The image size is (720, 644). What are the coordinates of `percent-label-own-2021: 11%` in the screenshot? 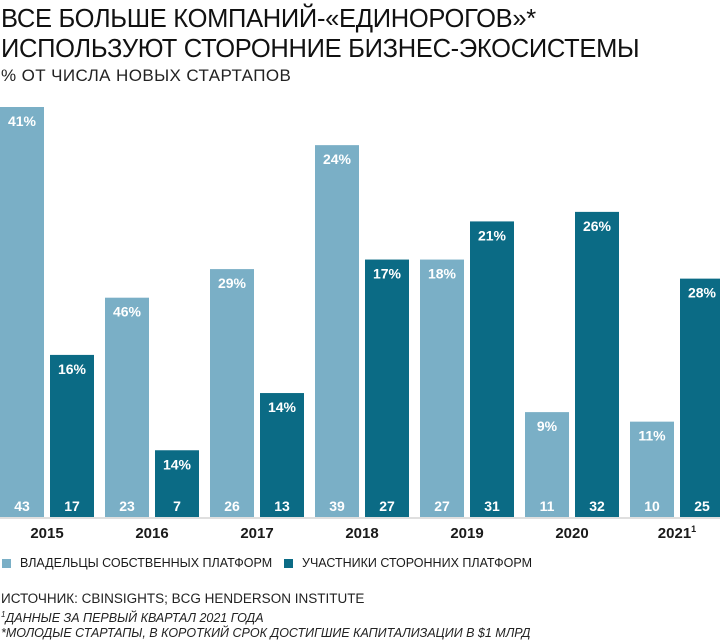 It's located at (652, 436).